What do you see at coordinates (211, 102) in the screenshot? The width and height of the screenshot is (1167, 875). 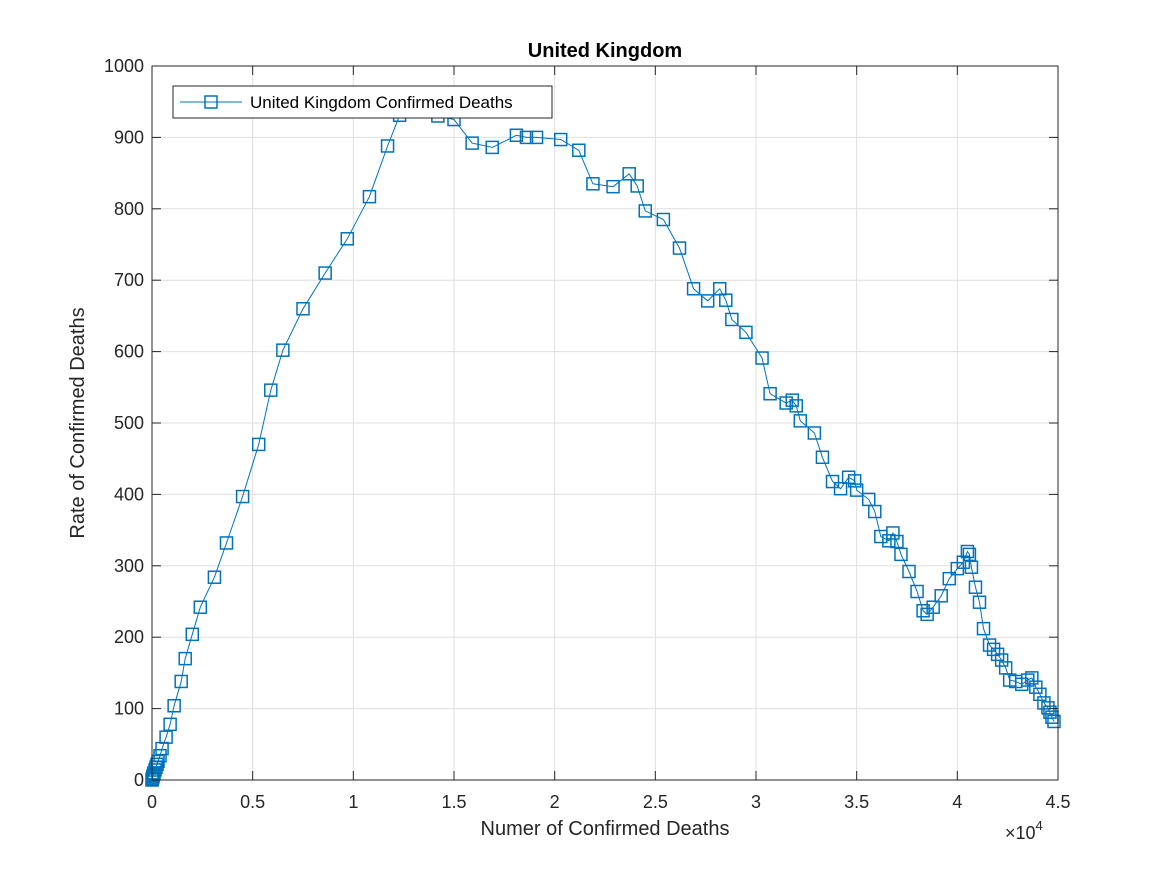 I see `legend-square-marker-icon` at bounding box center [211, 102].